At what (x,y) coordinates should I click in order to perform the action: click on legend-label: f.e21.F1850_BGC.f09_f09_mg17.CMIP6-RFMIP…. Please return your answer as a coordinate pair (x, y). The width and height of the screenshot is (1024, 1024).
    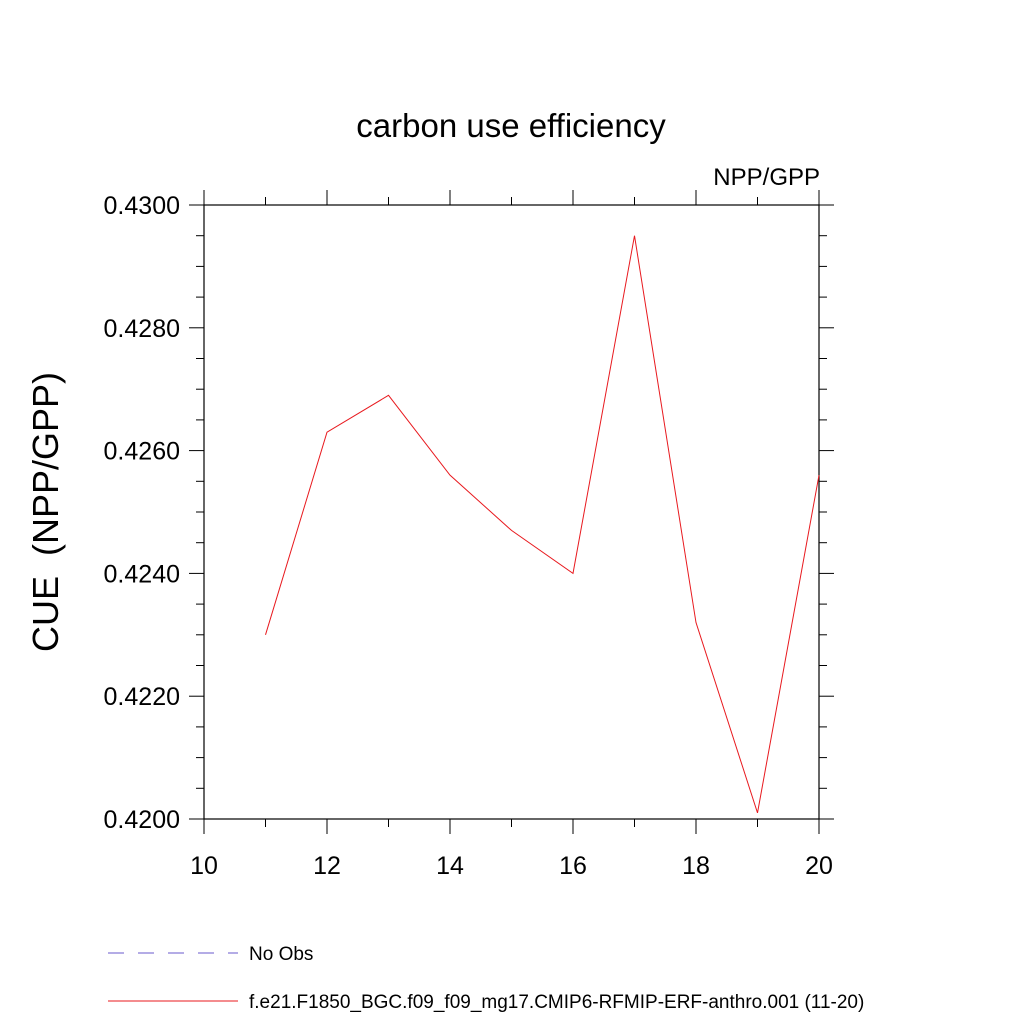
    Looking at the image, I should click on (556, 1002).